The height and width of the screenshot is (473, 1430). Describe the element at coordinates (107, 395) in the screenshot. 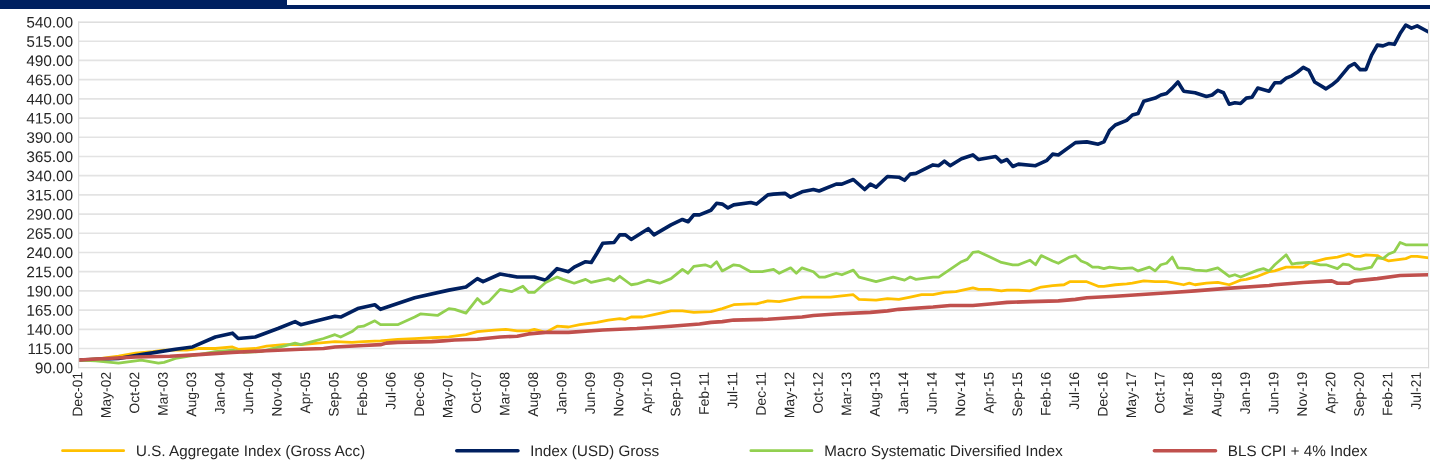

I see `x-tick-label: May-02` at that location.